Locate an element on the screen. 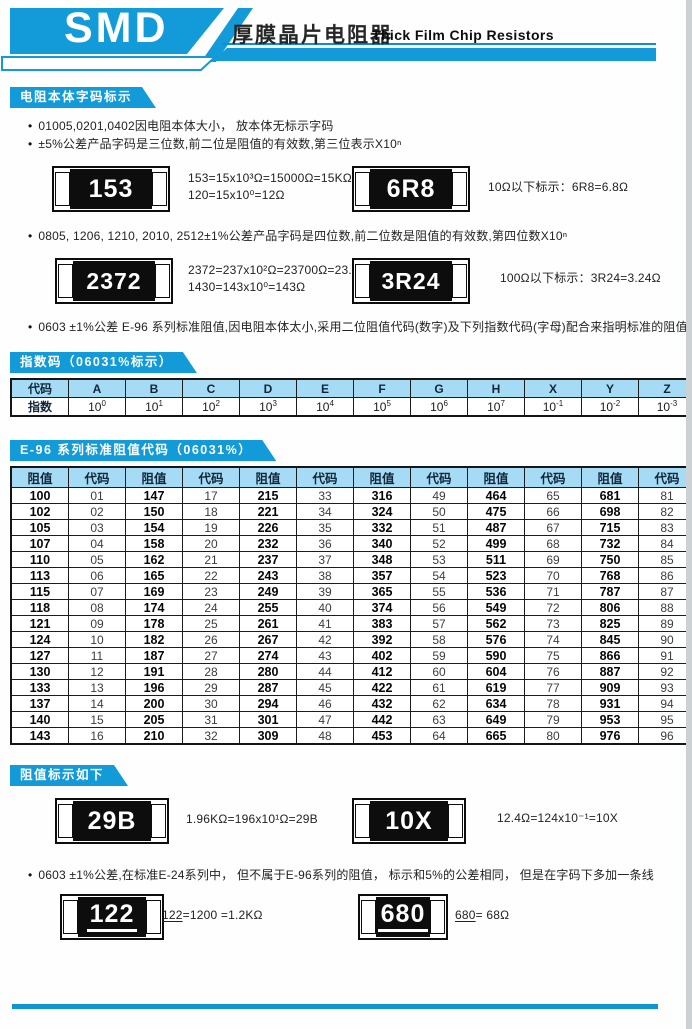 The image size is (692, 1029). e96-code-cell: 45 is located at coordinates (325, 687).